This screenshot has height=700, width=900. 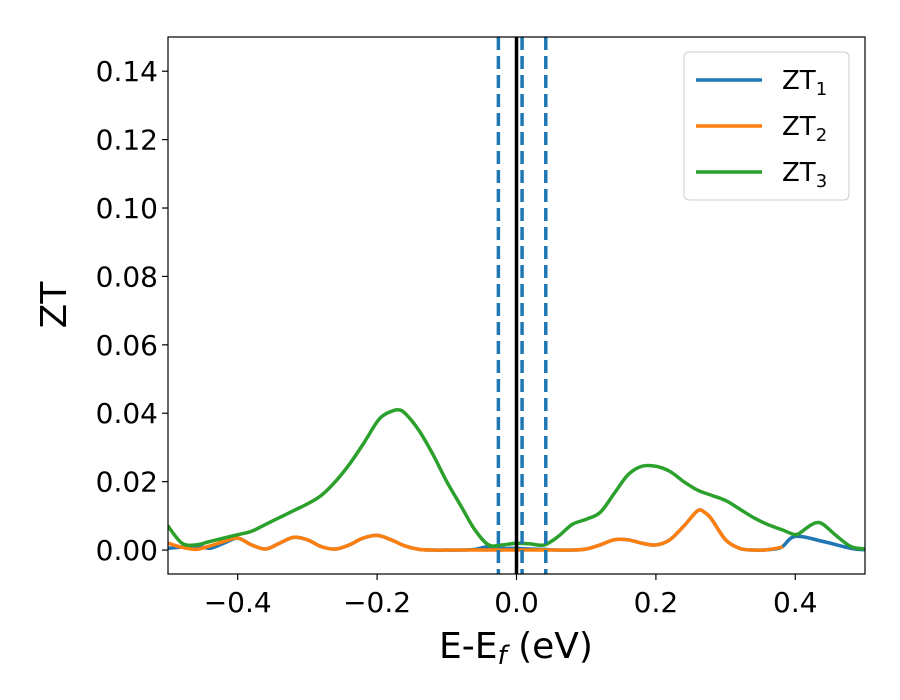 What do you see at coordinates (804, 175) in the screenshot?
I see `legend-label-zt3: ZT3` at bounding box center [804, 175].